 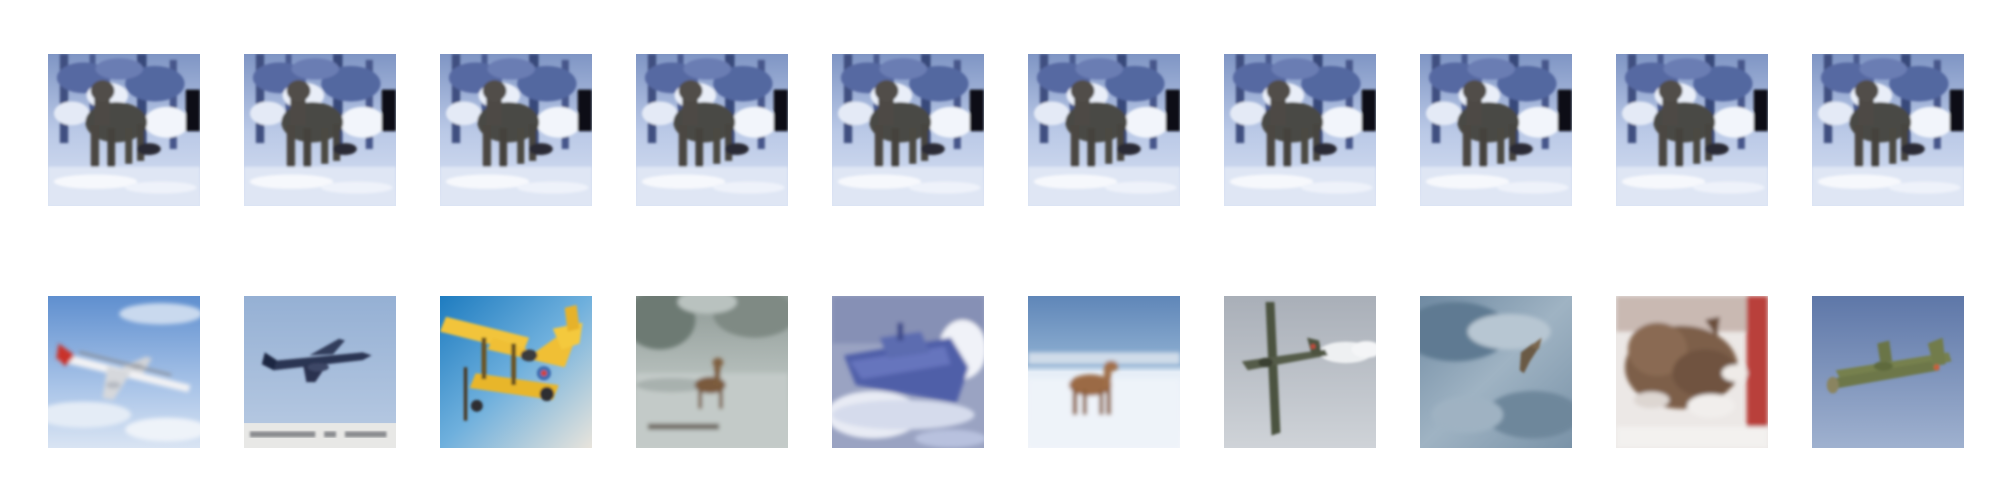 I want to click on deer-on-snowfield-image, so click(x=1104, y=372).